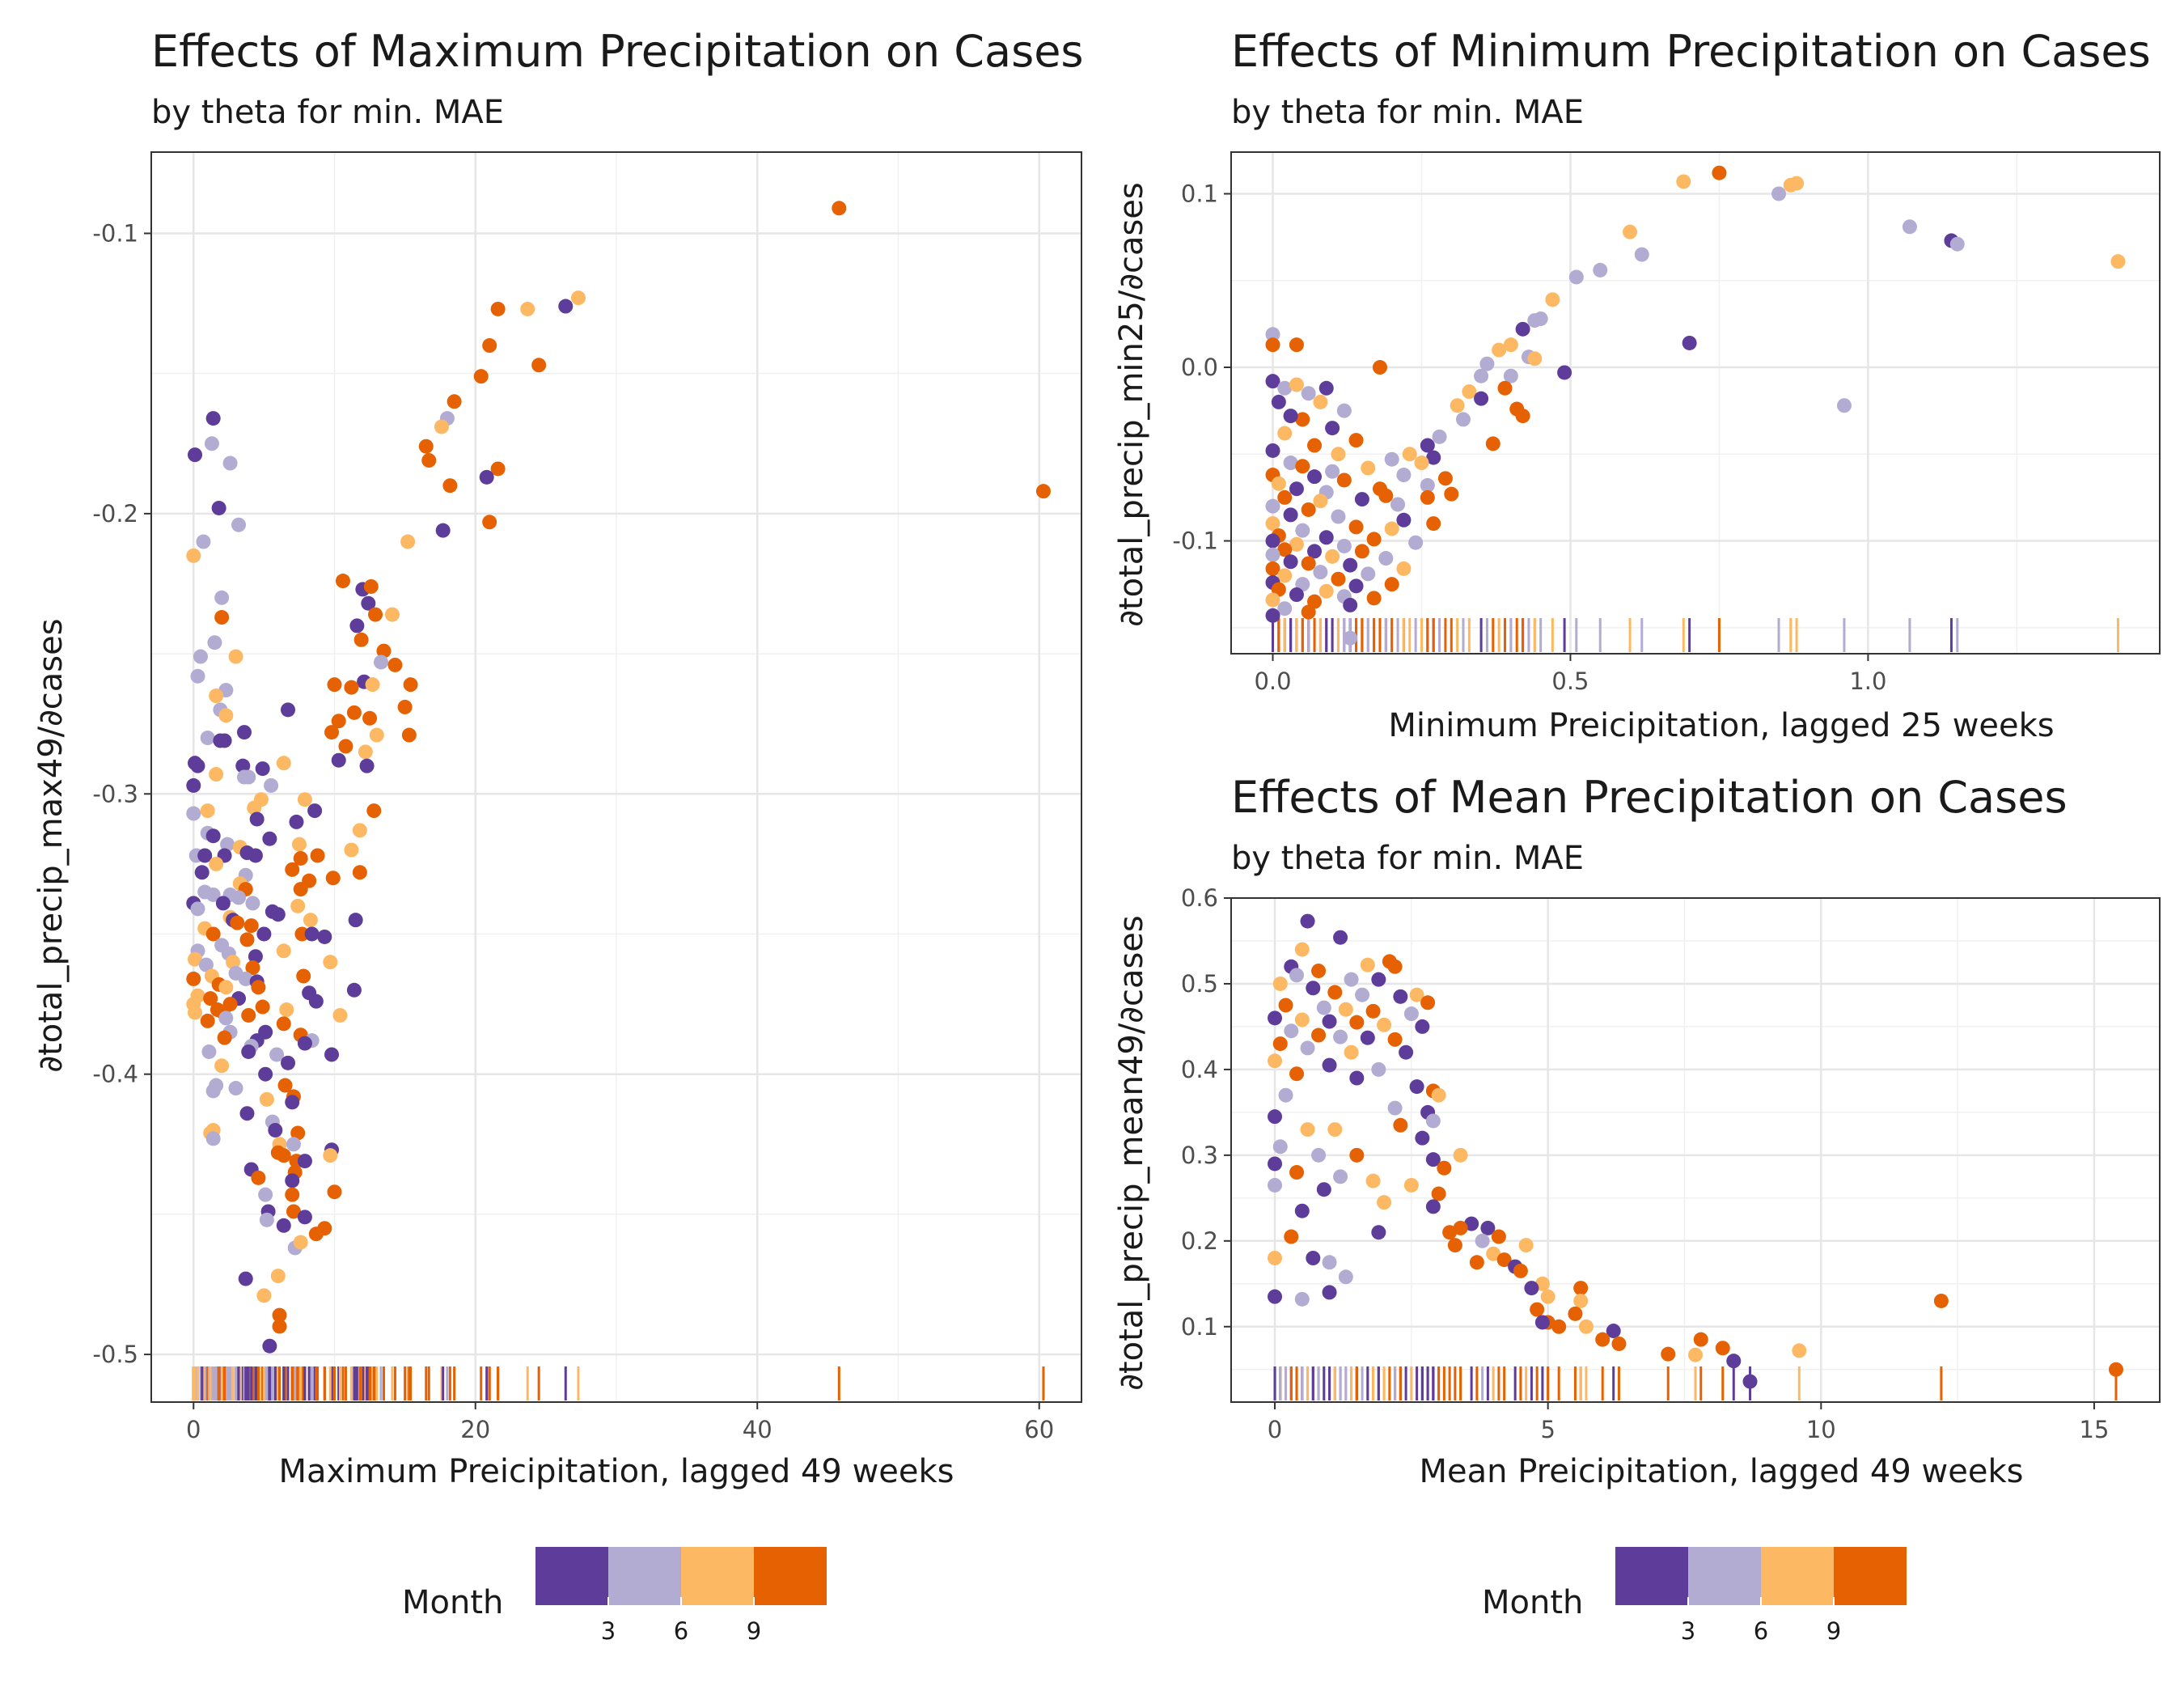 The image size is (2184, 1699). Describe the element at coordinates (757, 1429) in the screenshot. I see `max-x-tick-label: 40` at that location.